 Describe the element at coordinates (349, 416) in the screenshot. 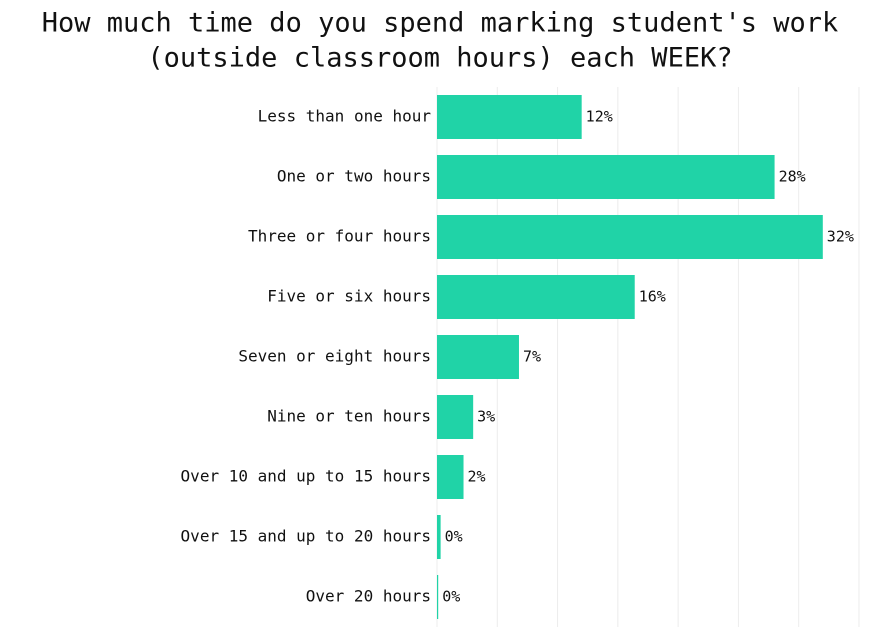

I see `y-tick-label: Nine or ten hours` at that location.